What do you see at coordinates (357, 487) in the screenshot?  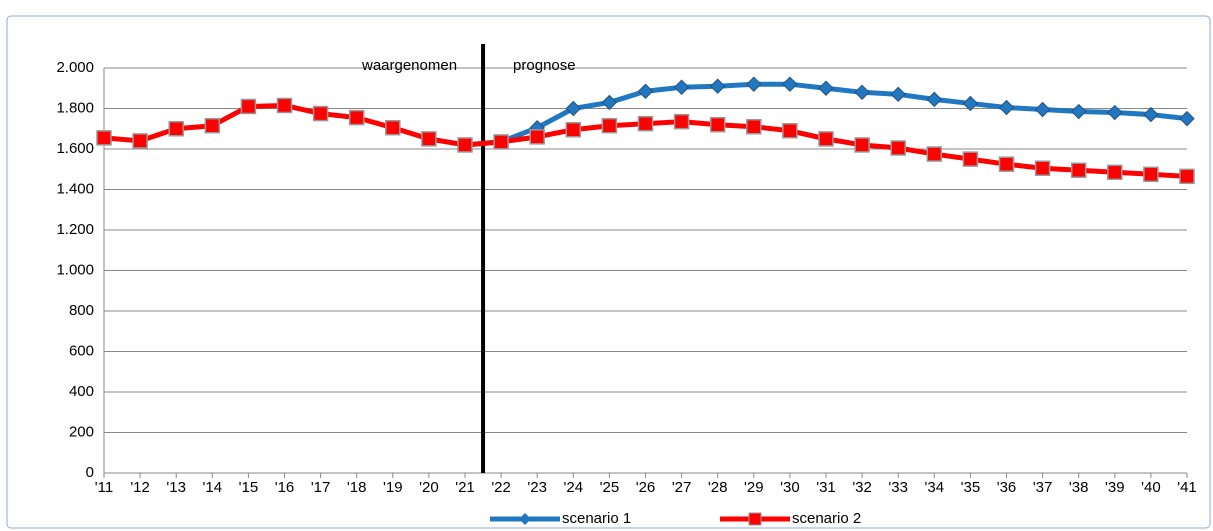 I see `x-tick-label: '18` at bounding box center [357, 487].